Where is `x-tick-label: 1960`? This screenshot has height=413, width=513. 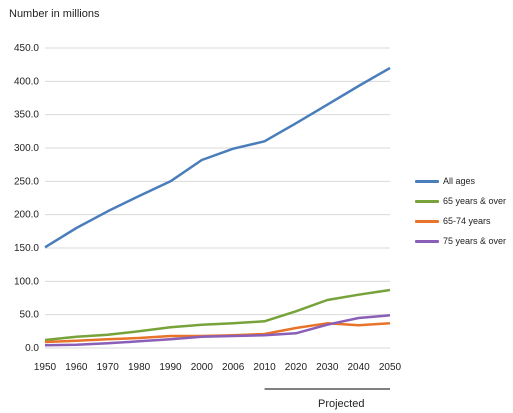 x-tick-label: 1960 is located at coordinates (76, 367).